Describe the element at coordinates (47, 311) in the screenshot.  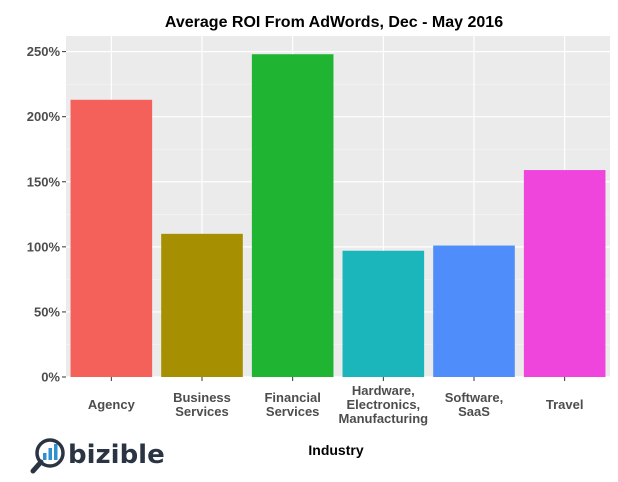
I see `y-tick-label: 50%` at that location.